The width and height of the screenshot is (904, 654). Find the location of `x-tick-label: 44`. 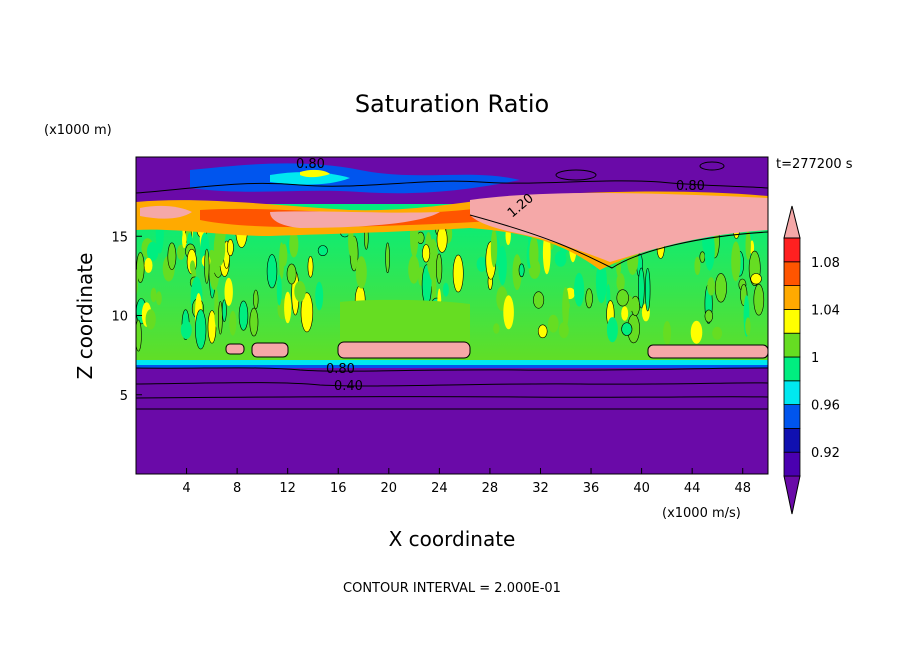

x-tick-label: 44 is located at coordinates (692, 488).